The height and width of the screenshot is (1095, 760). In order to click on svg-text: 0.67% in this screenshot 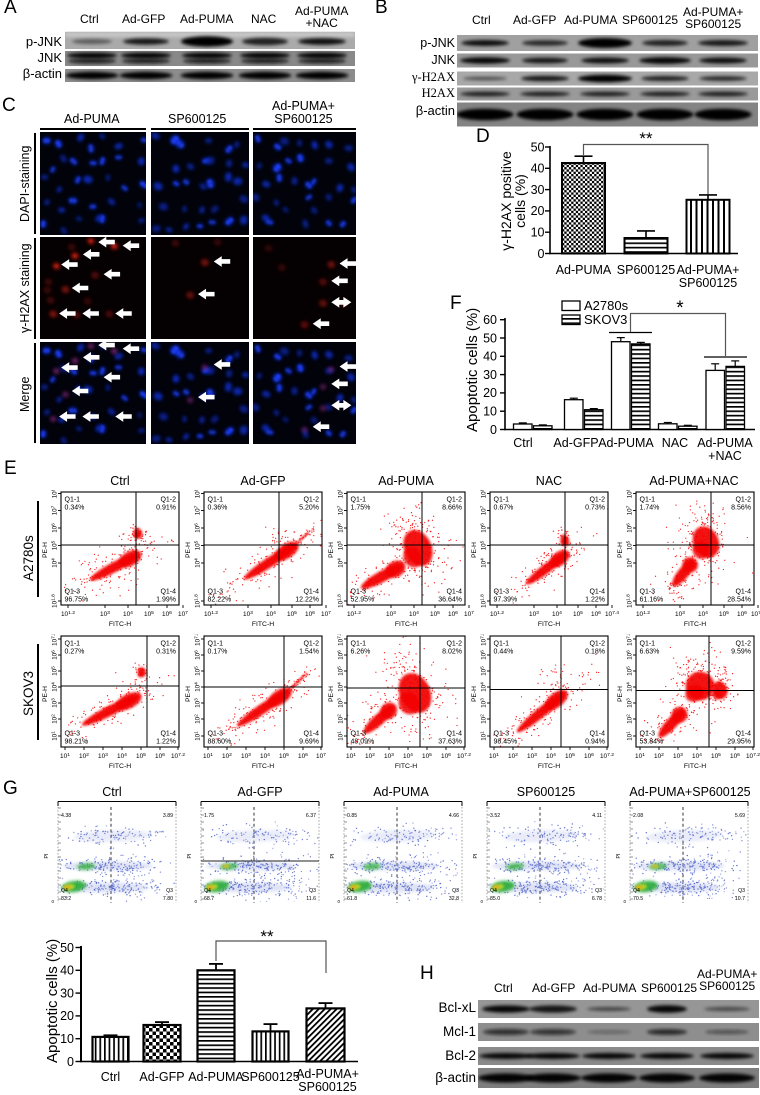, I will do `click(504, 508)`.